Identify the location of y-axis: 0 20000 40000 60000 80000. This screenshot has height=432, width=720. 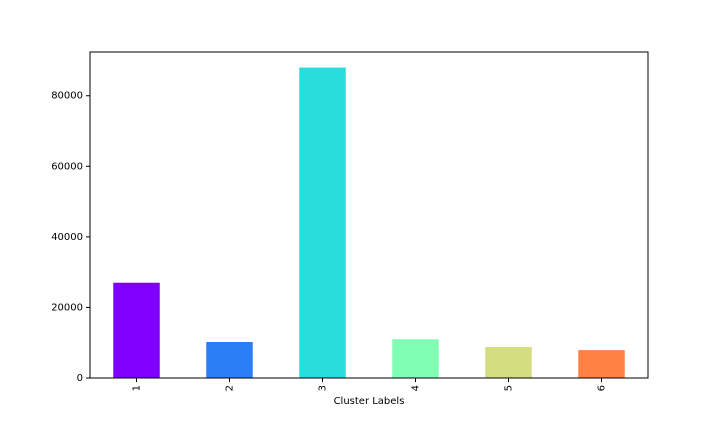
(70, 237).